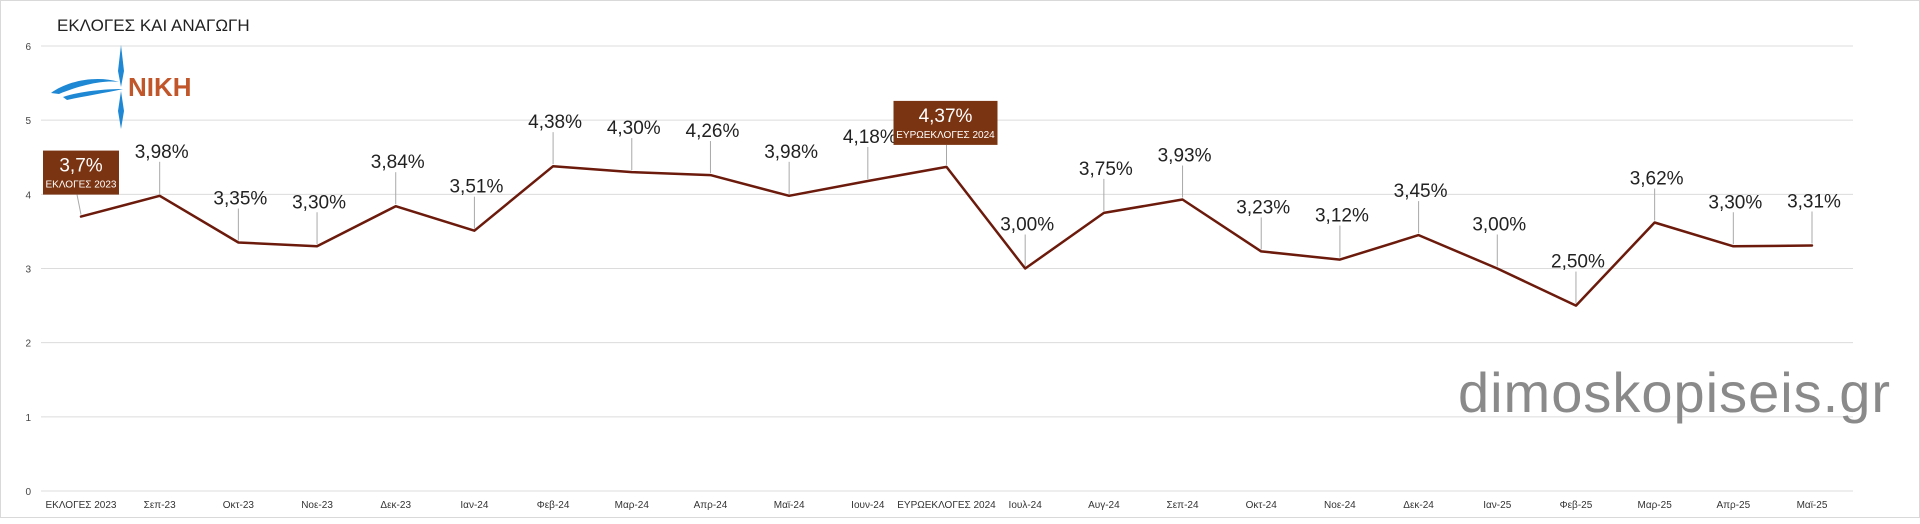 The image size is (1920, 524). I want to click on x-tick-label: Απρ-24, so click(711, 505).